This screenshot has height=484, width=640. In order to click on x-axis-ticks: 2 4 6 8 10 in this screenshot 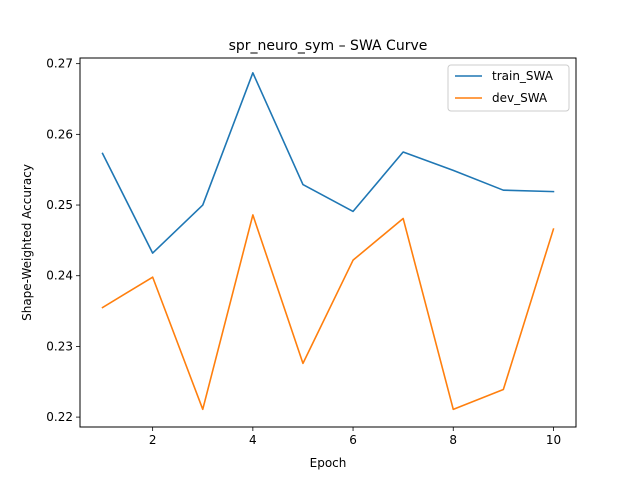, I will do `click(355, 437)`.